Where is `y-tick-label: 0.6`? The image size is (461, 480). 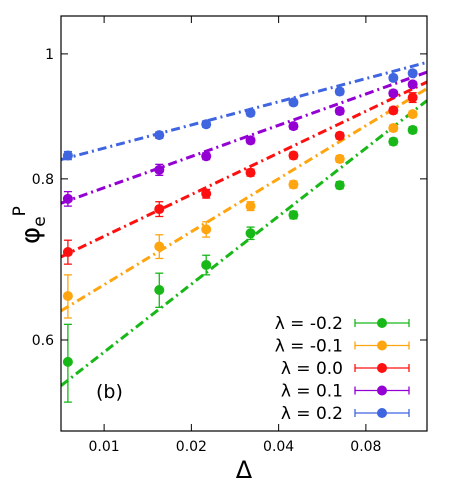 y-tick-label: 0.6 is located at coordinates (43, 341).